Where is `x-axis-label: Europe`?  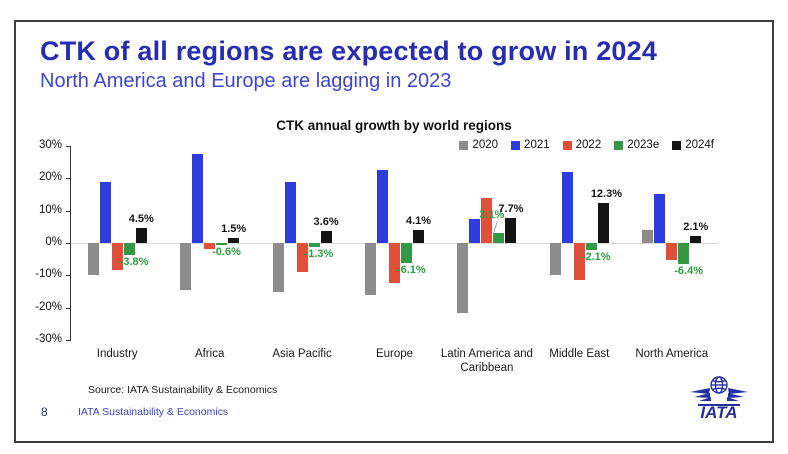
x-axis-label: Europe is located at coordinates (394, 354).